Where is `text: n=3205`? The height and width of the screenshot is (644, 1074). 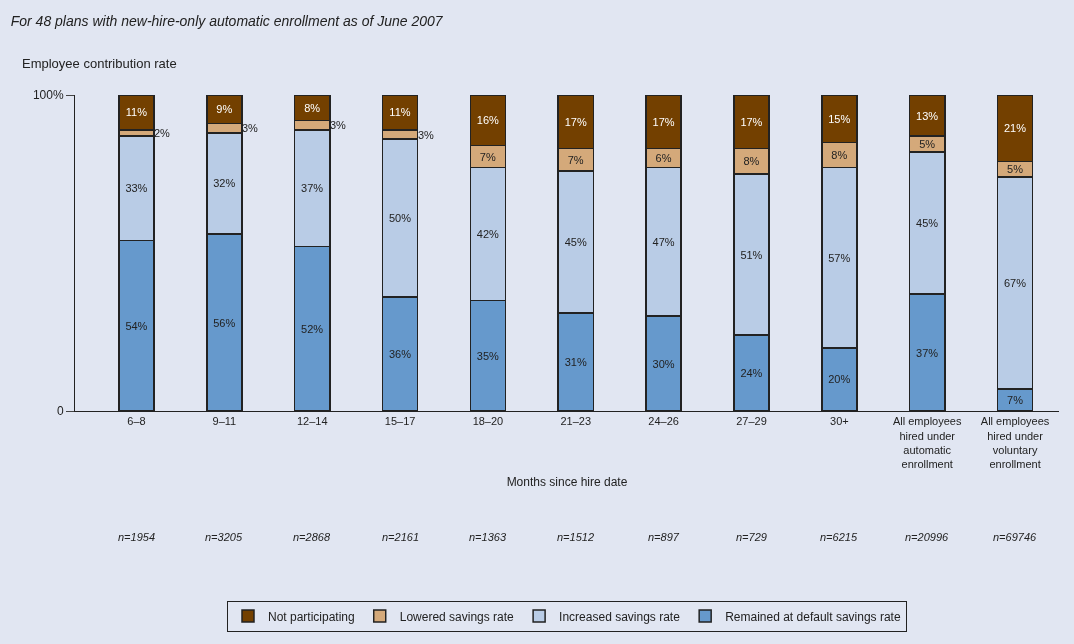 text: n=3205 is located at coordinates (224, 537).